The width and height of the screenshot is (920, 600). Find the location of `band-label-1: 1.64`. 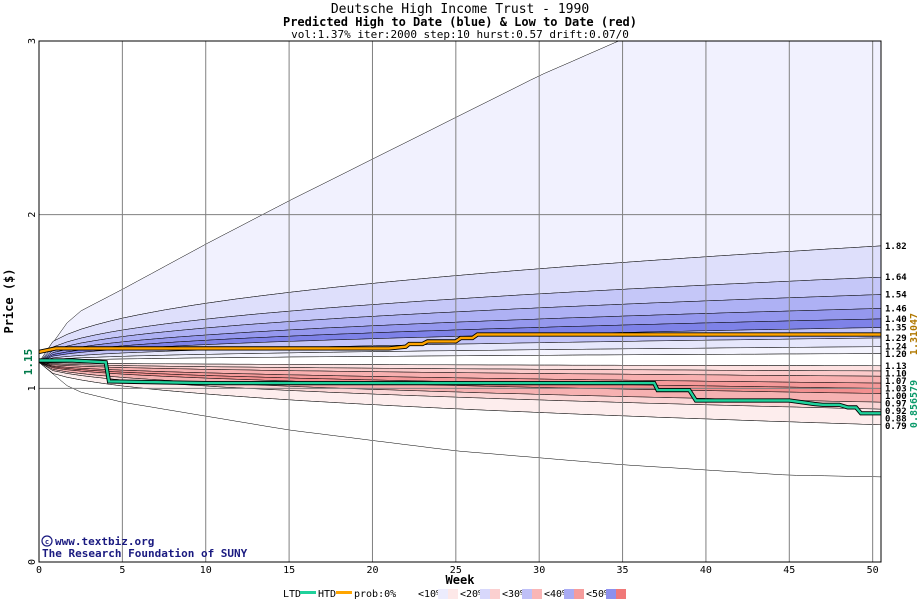

band-label-1: 1.64 is located at coordinates (896, 278).